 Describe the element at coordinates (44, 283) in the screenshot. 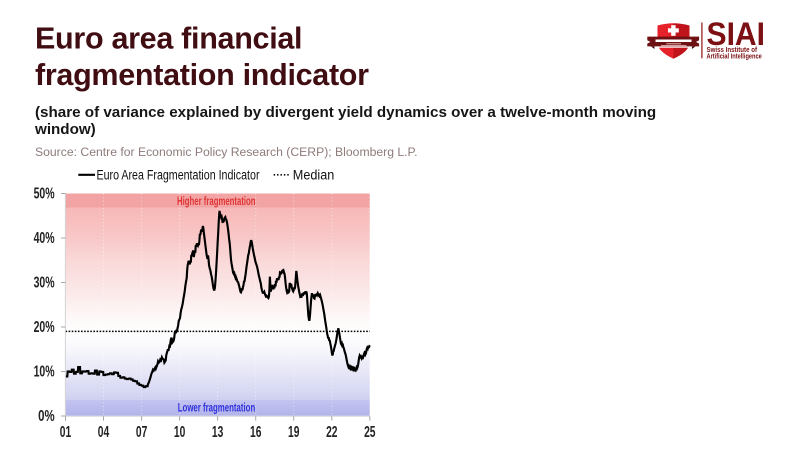

I see `svg-text: 30%` at that location.